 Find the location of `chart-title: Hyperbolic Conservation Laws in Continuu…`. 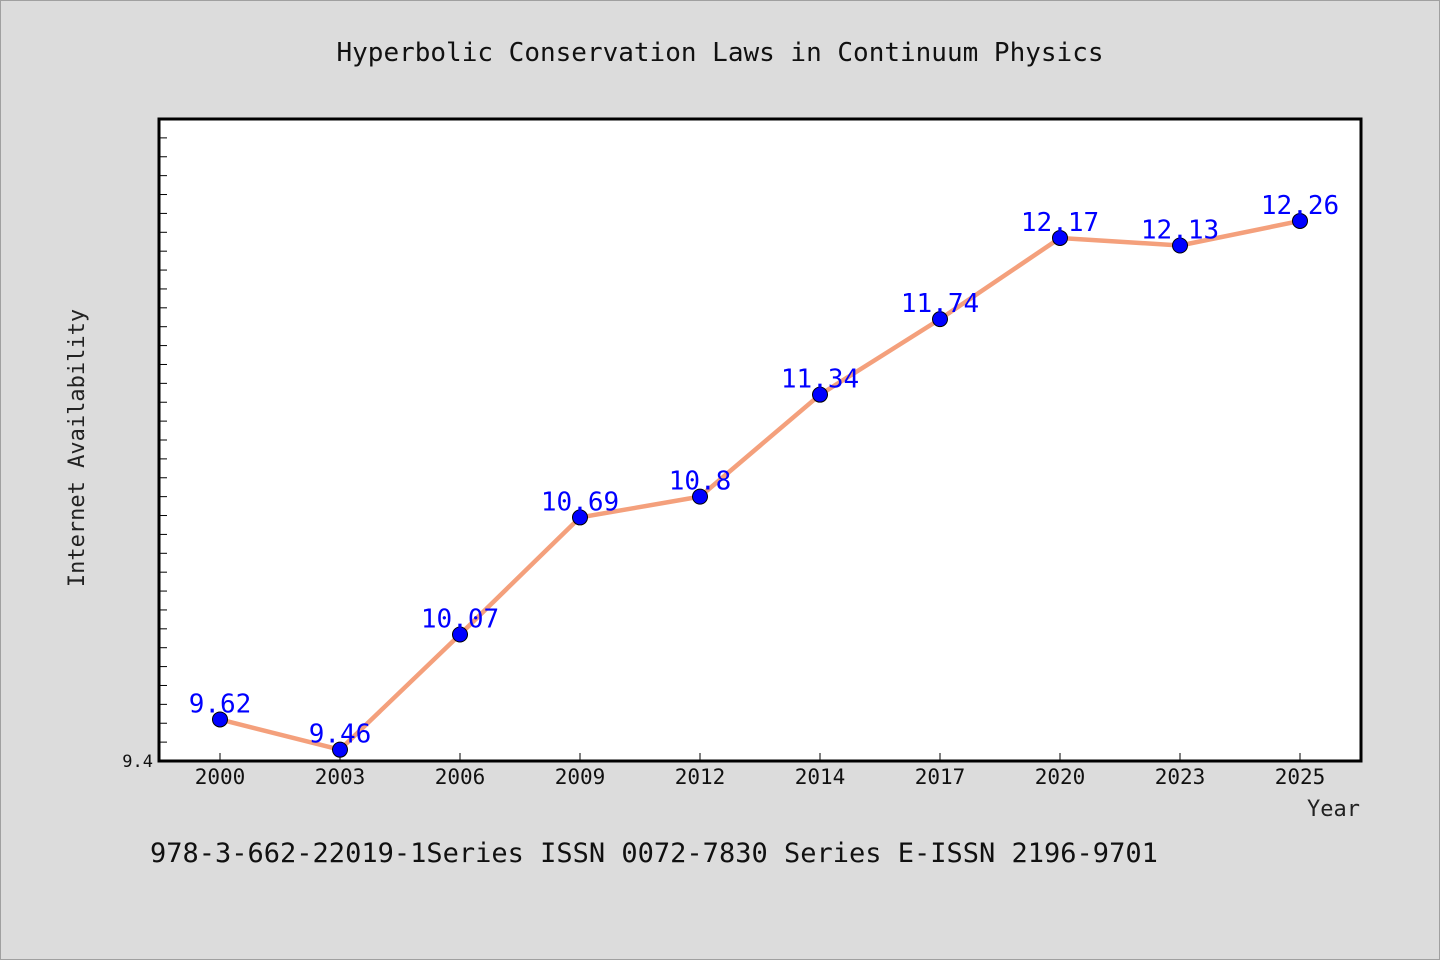

chart-title: Hyperbolic Conservation Laws in Continuu… is located at coordinates (719, 53).